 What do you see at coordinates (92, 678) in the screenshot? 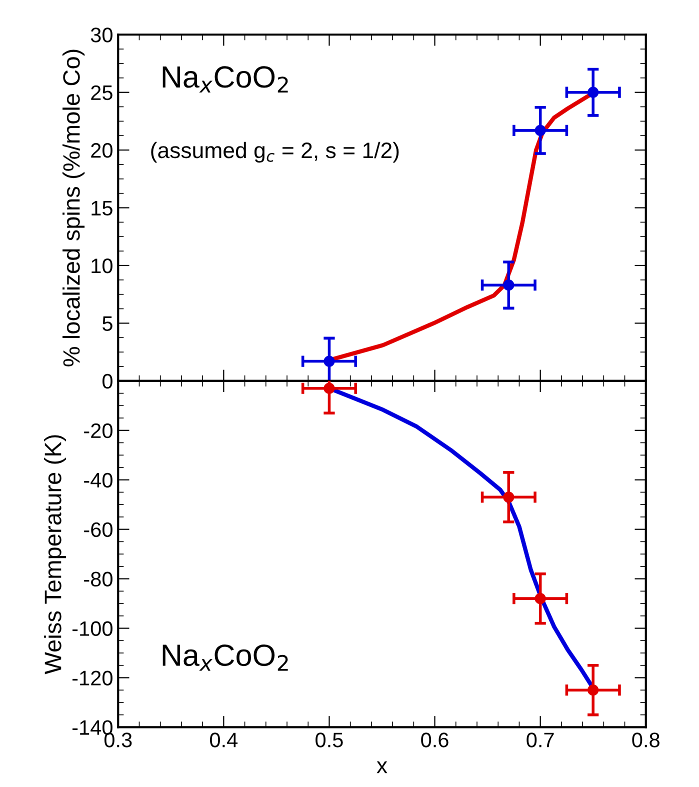
I see `y-tick-label: -120` at bounding box center [92, 678].